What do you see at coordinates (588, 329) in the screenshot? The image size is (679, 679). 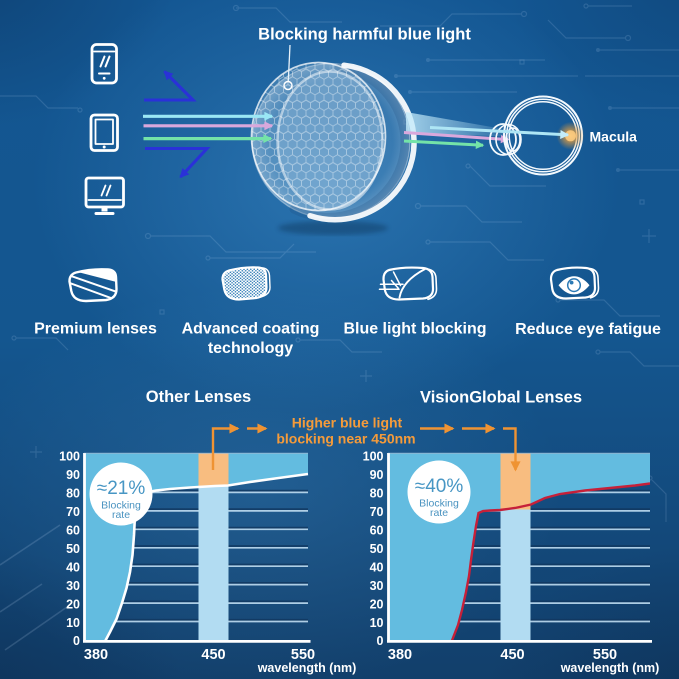 I see `svg-text: Reduce eye fatigue` at bounding box center [588, 329].